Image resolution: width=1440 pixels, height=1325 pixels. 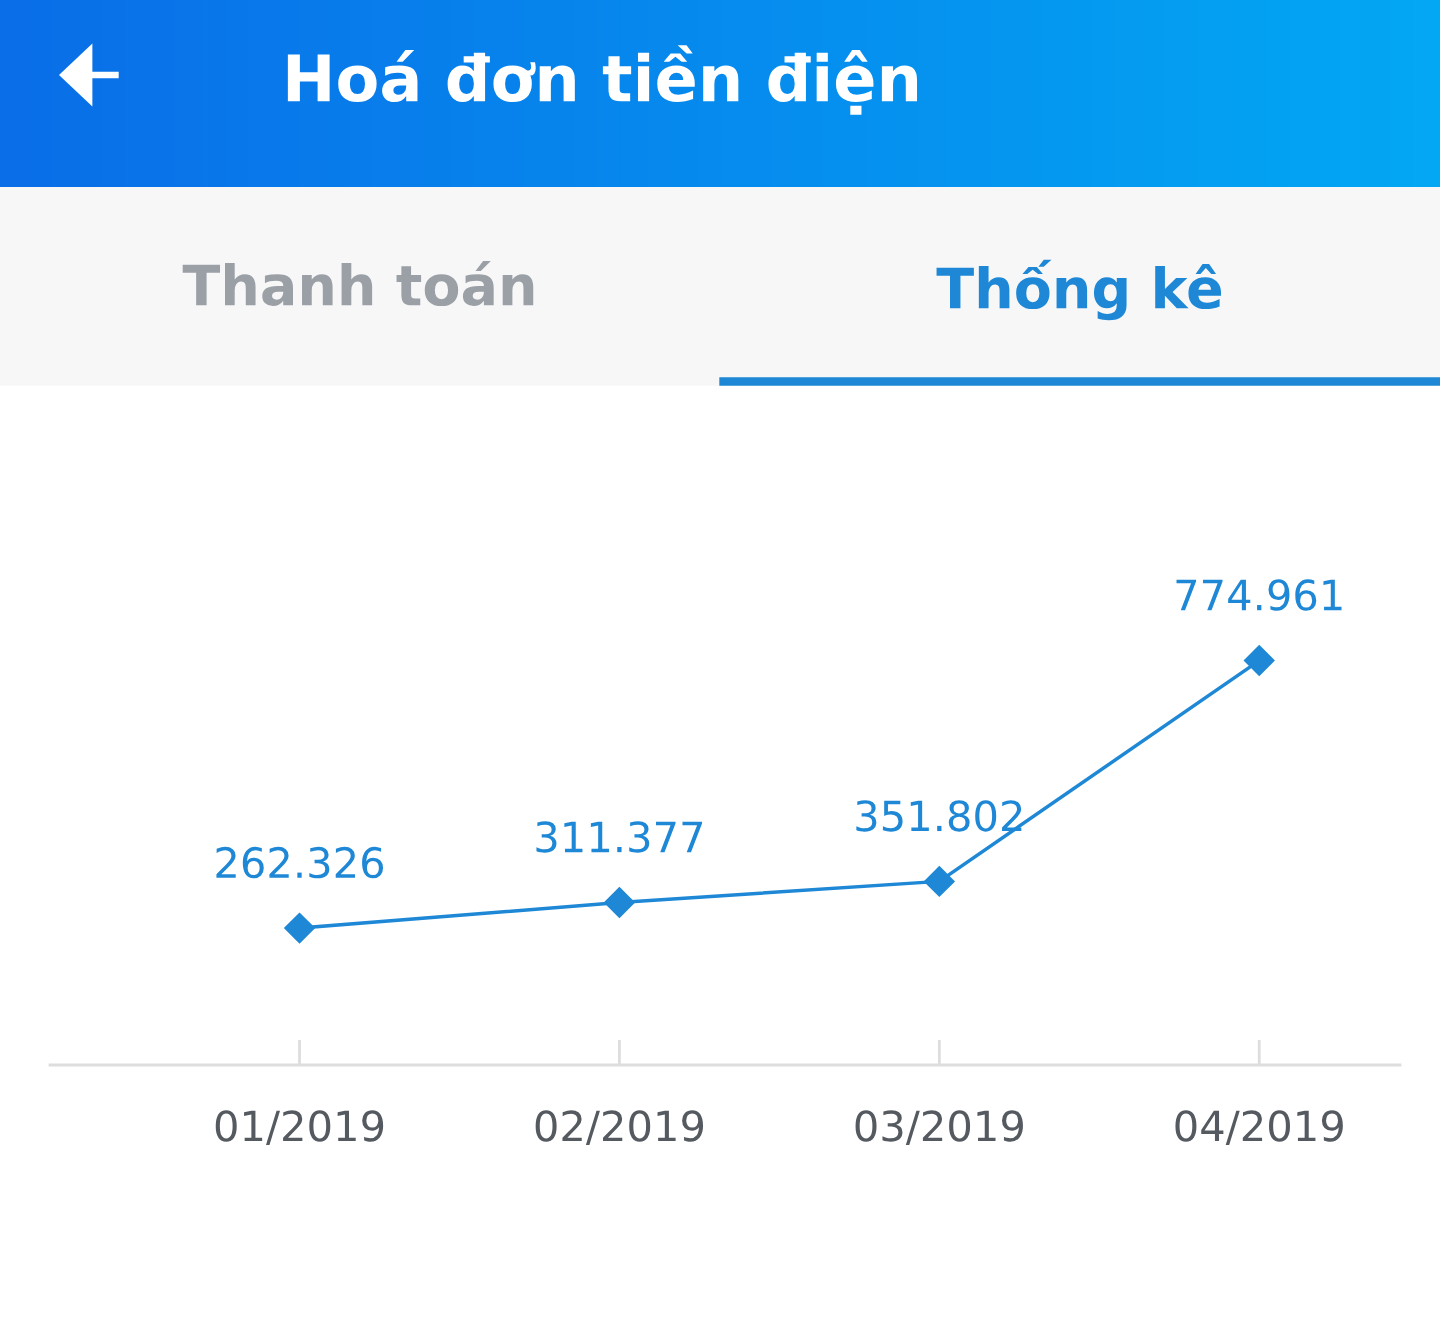 What do you see at coordinates (939, 1127) in the screenshot?
I see `x-tick-label: 03/2019` at bounding box center [939, 1127].